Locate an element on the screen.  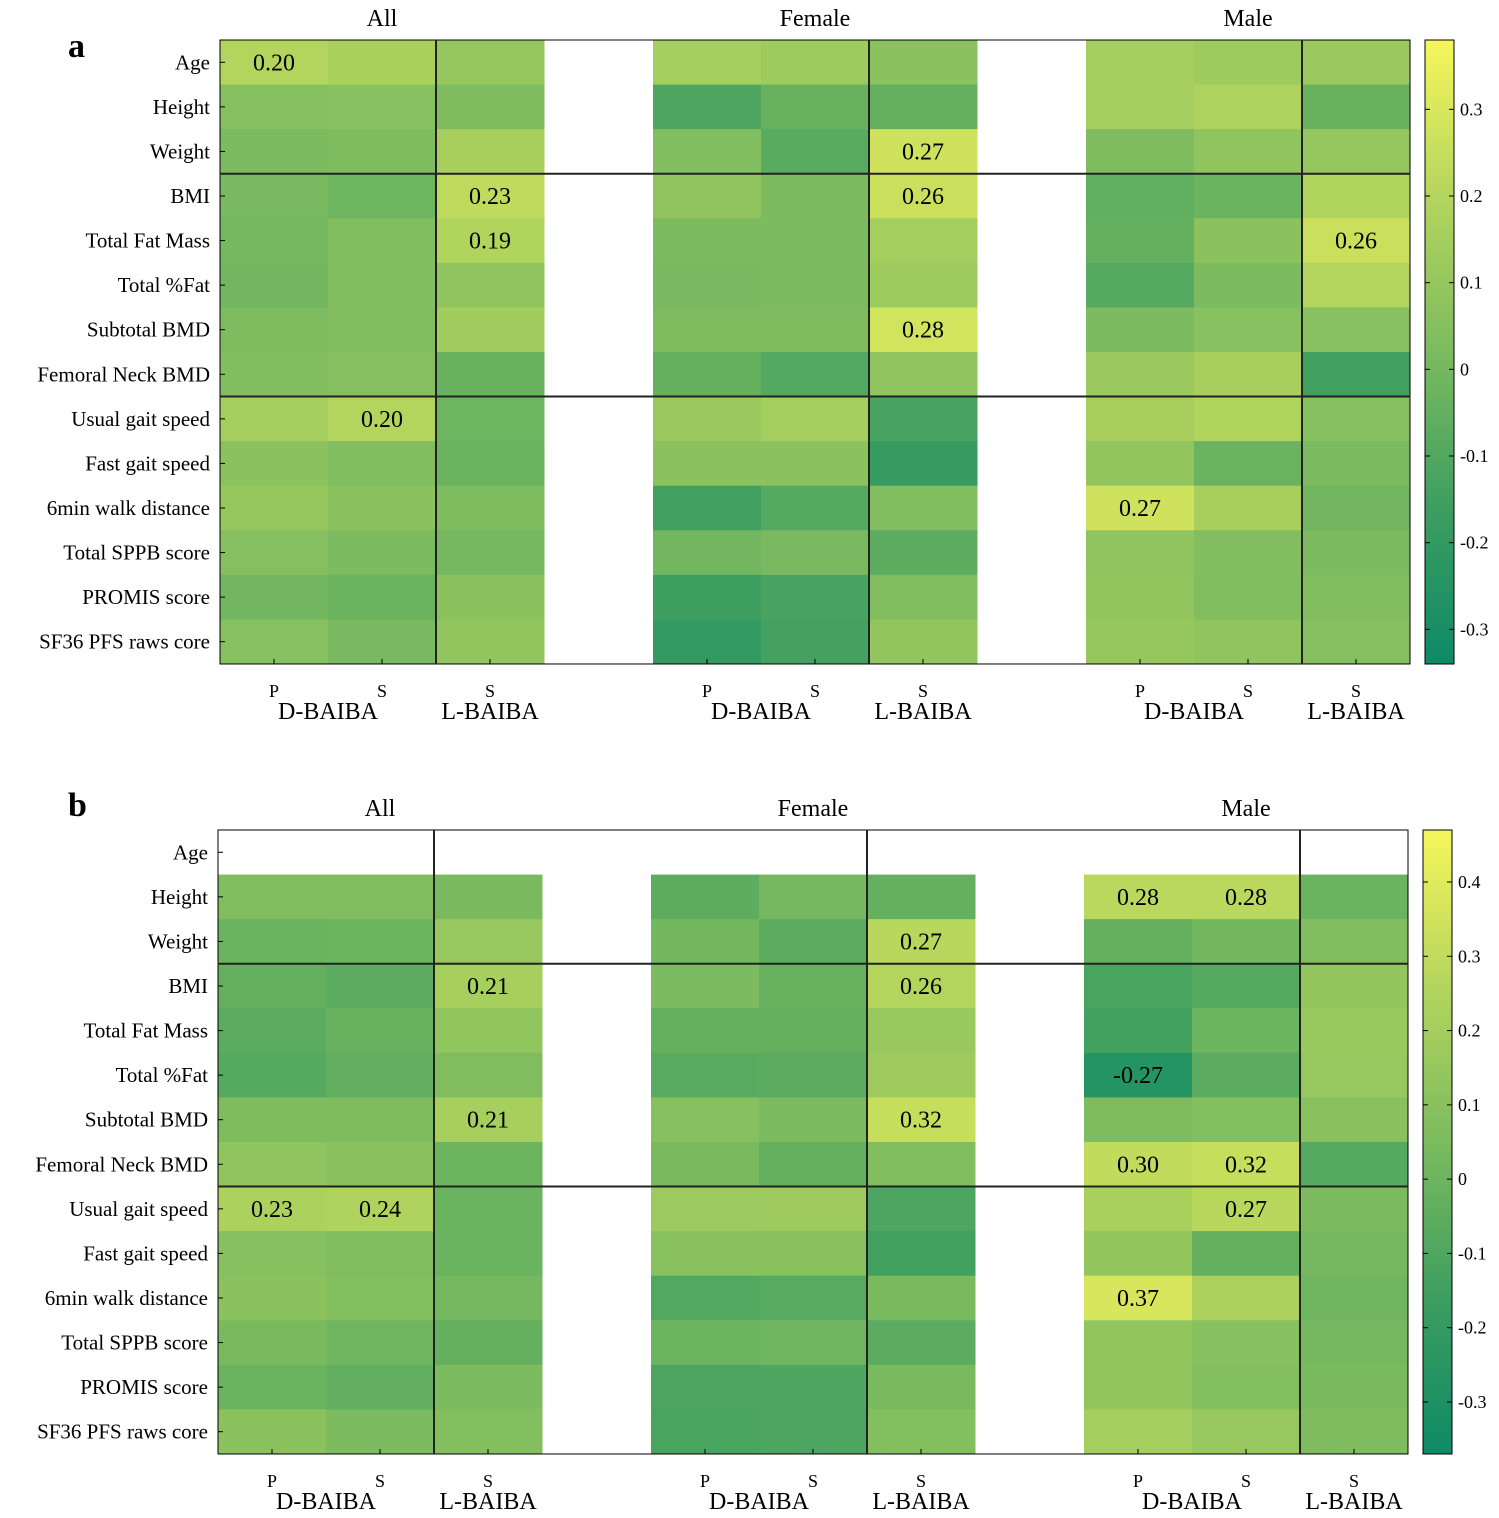
cell-value-label: 0.37 is located at coordinates (1138, 1299).